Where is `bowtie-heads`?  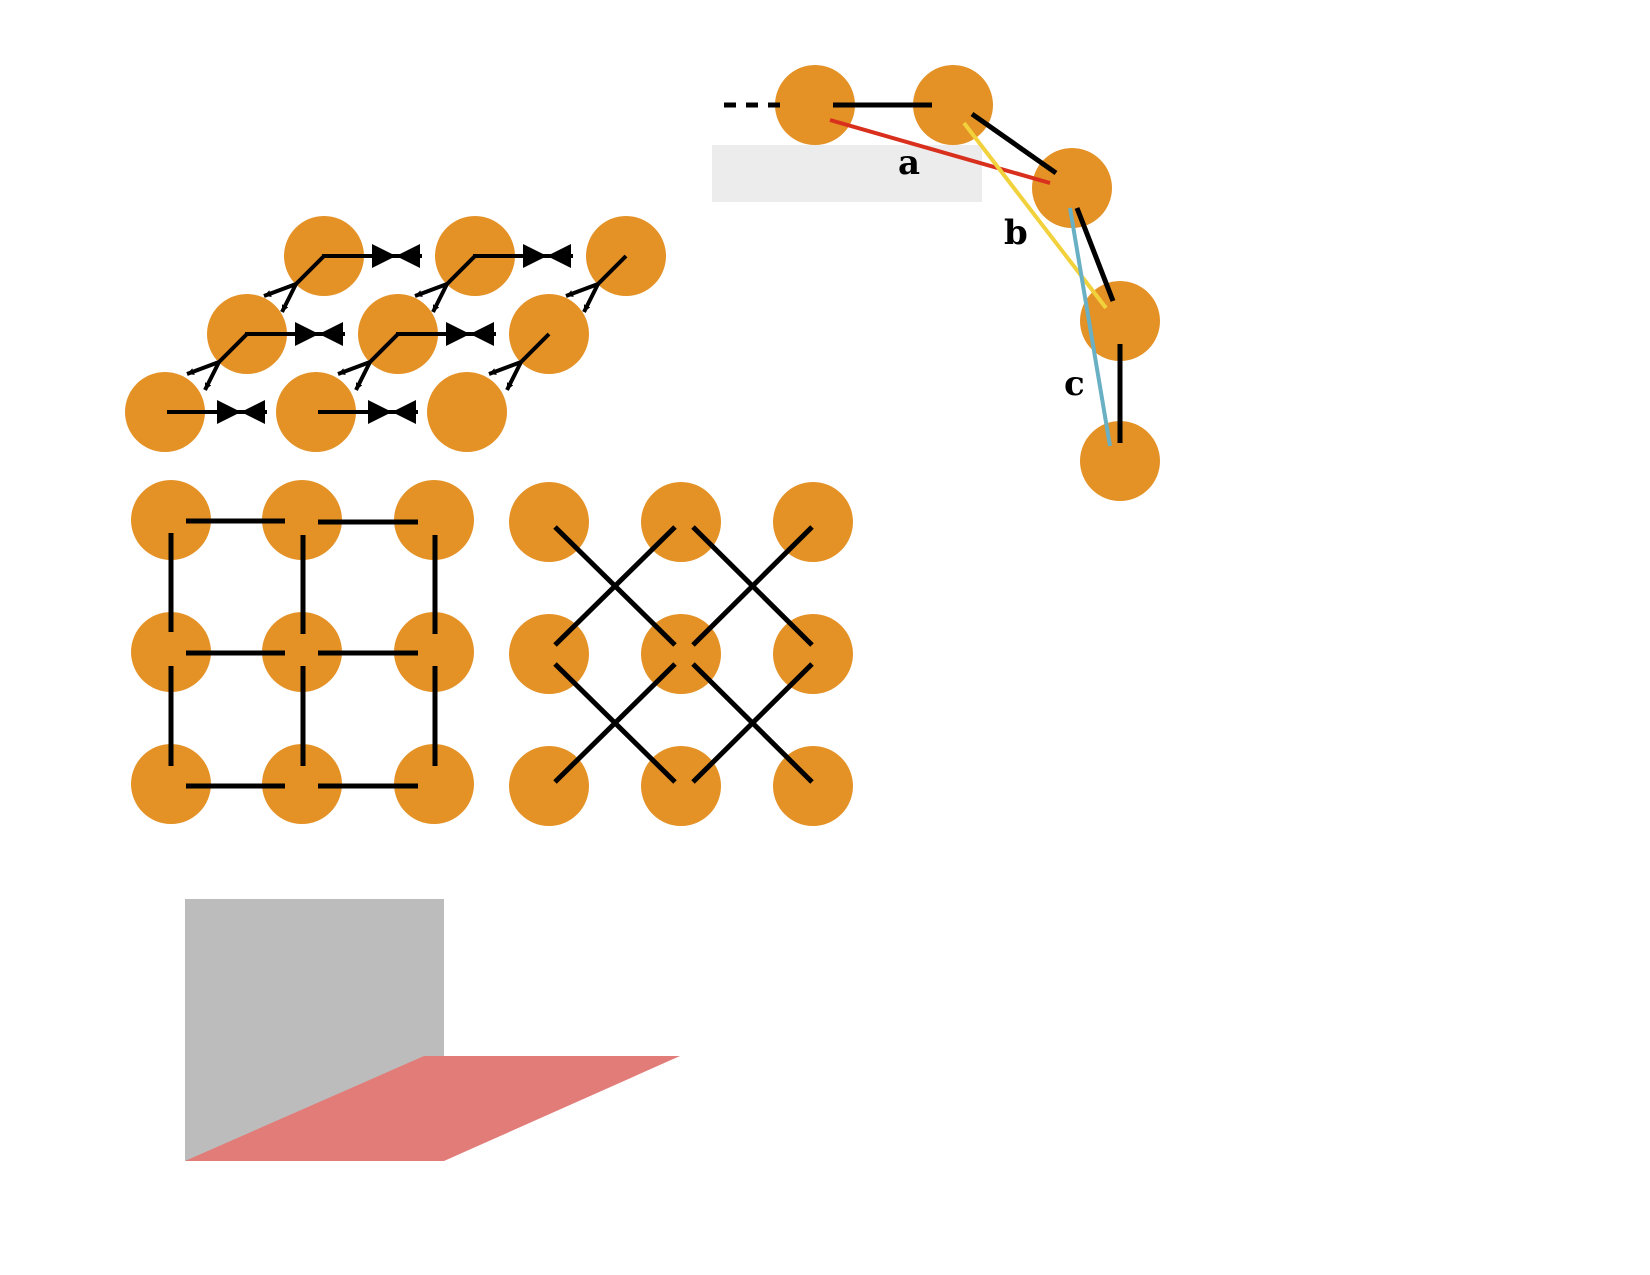 bowtie-heads is located at coordinates (394, 334).